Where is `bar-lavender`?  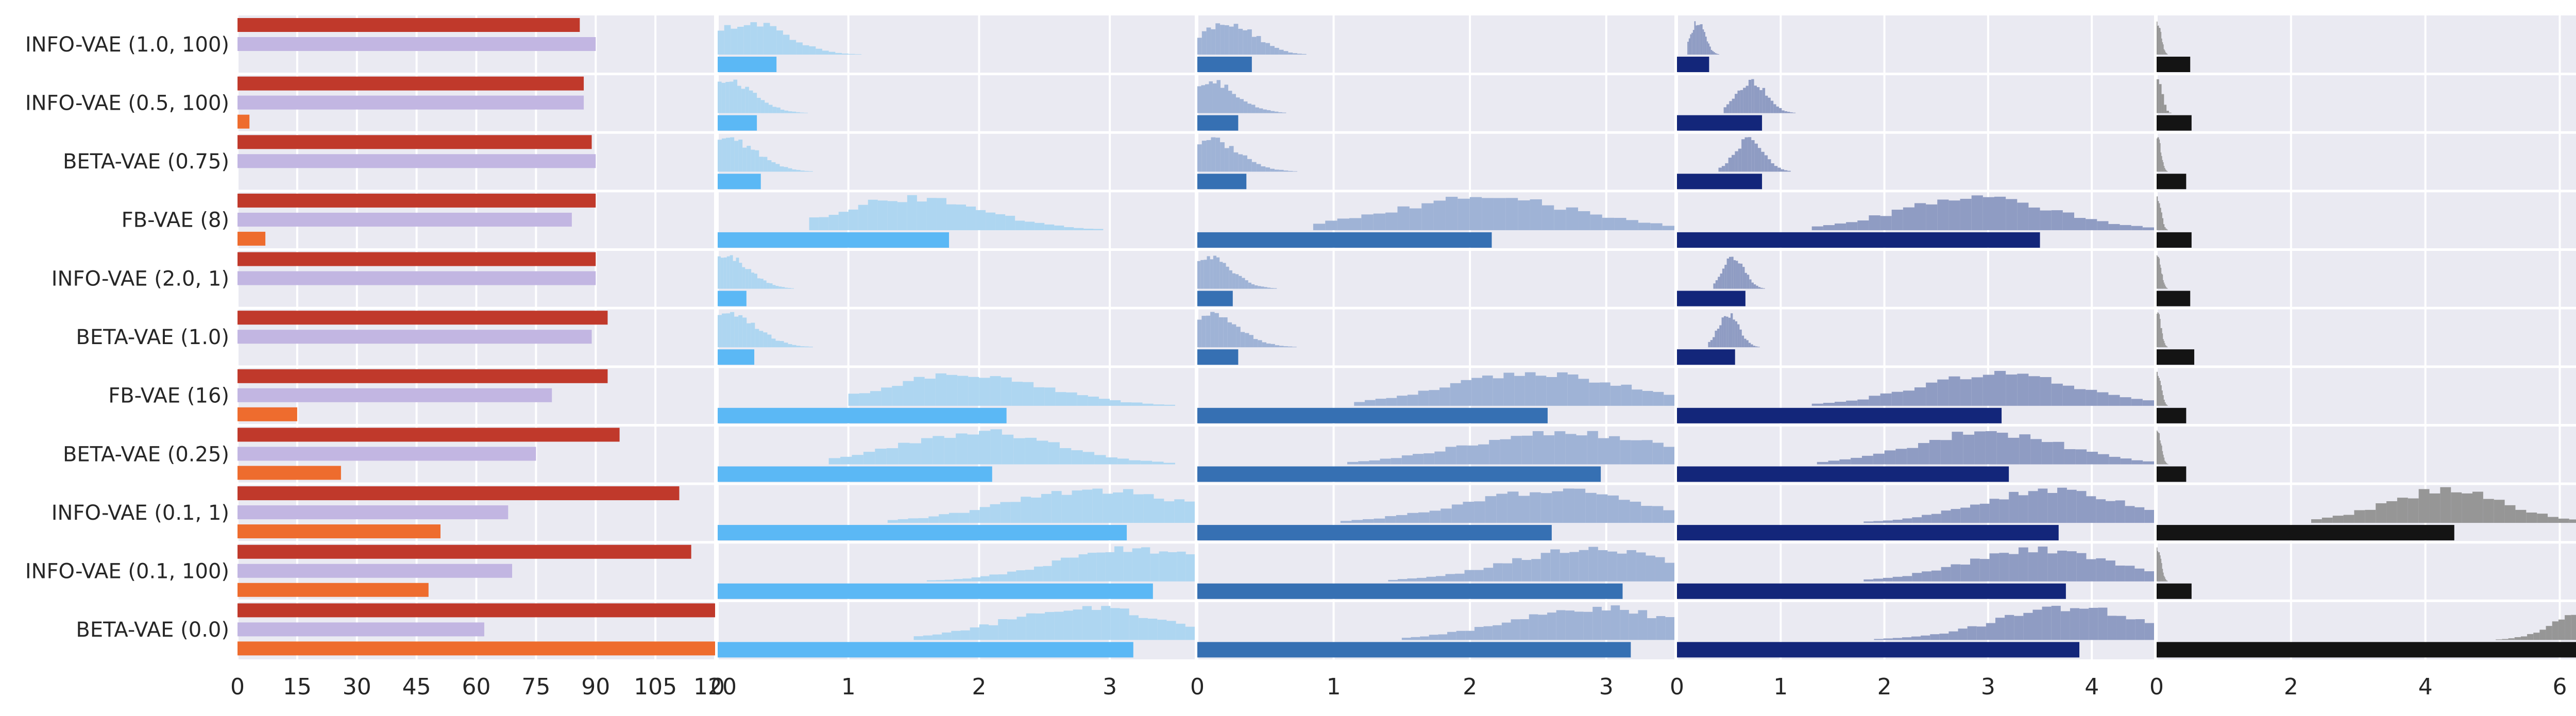 bar-lavender is located at coordinates (417, 161).